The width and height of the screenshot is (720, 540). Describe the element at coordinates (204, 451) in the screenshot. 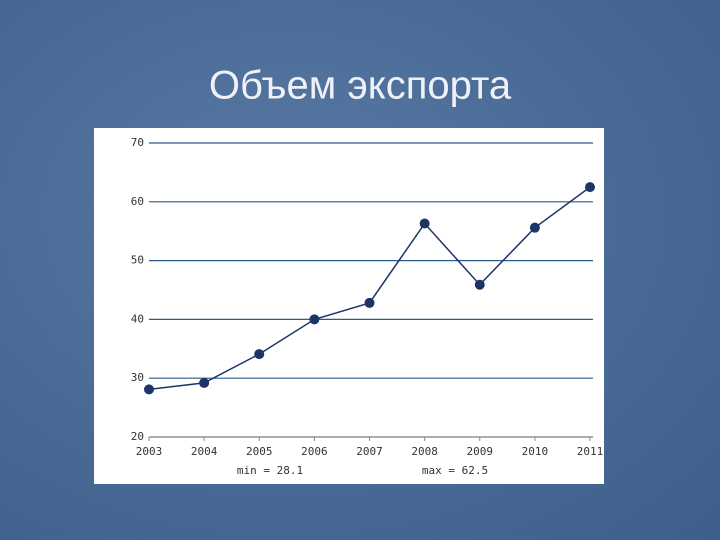

I see `x-tick-label: 2004` at that location.